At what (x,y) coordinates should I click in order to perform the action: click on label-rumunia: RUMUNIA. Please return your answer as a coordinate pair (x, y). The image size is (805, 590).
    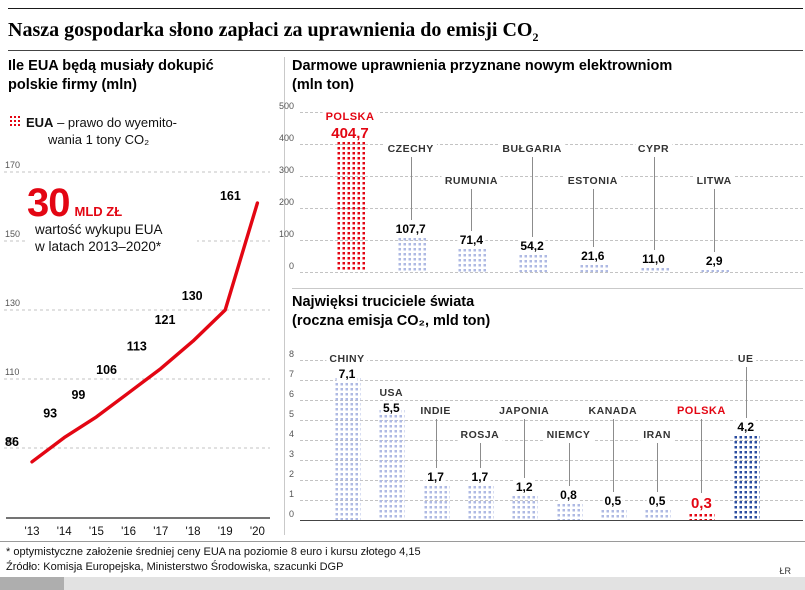
    Looking at the image, I should click on (471, 181).